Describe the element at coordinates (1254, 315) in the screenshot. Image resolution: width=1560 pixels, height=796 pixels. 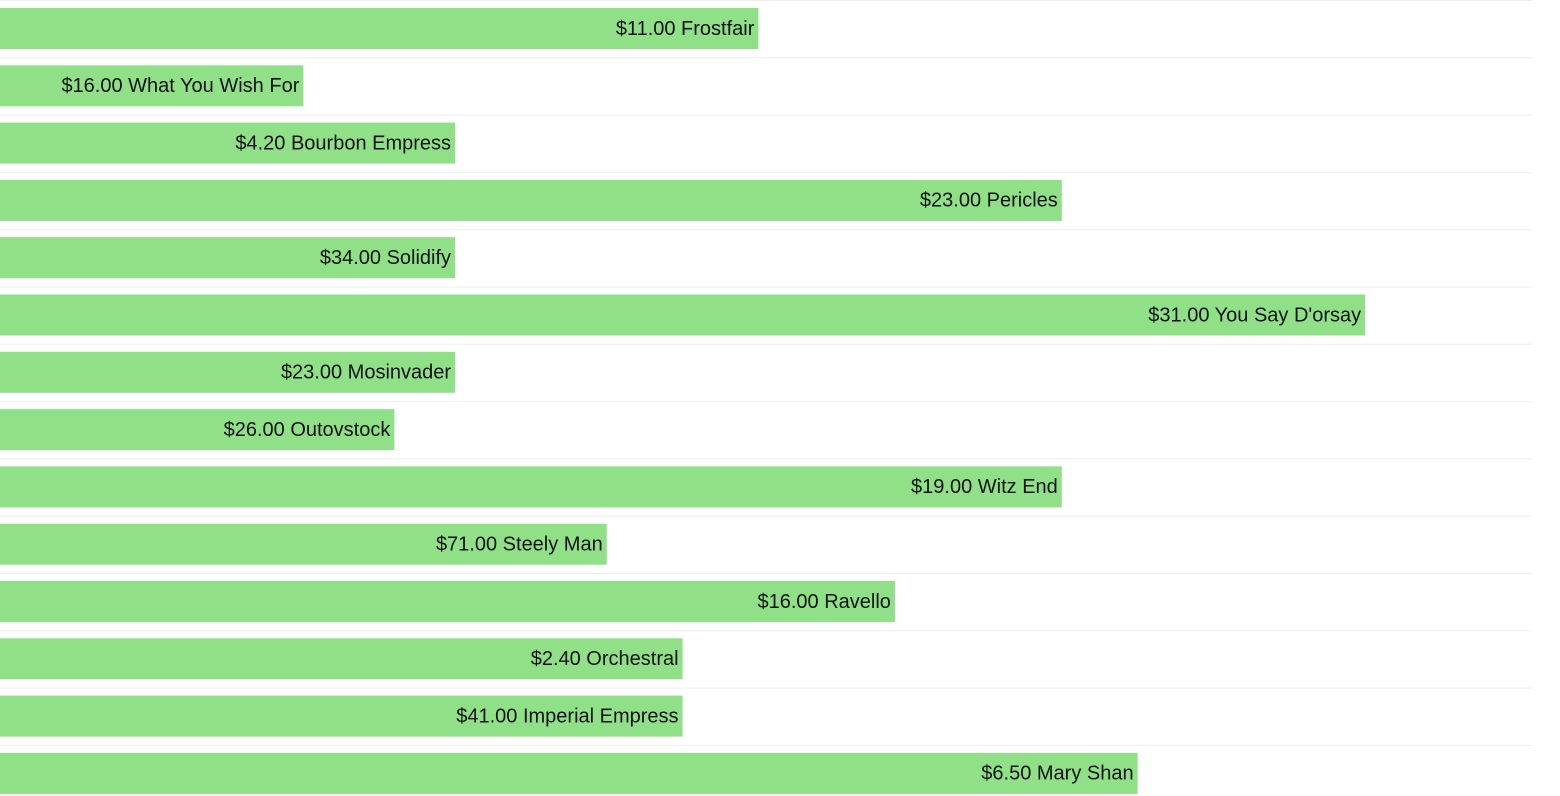
I see `bar-label: $31.00 You Say D'orsay` at that location.